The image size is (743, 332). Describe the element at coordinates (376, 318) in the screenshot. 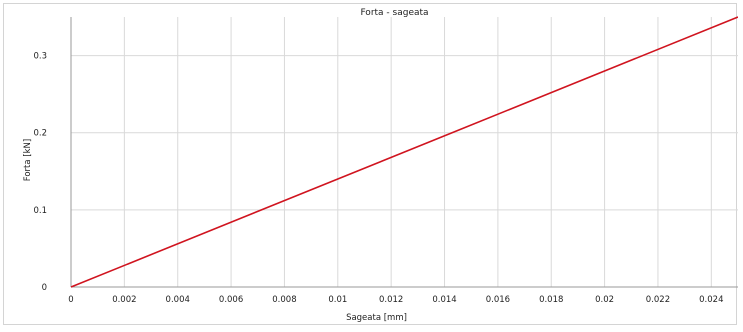

I see `x-axis-title: Sageata [mm]` at that location.